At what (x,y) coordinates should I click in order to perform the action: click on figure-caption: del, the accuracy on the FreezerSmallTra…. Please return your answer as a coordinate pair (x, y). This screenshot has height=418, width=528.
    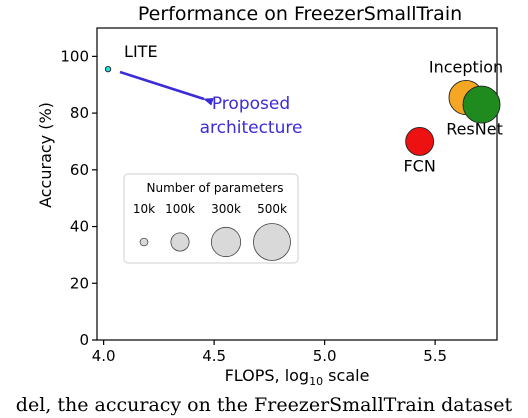
    Looking at the image, I should click on (264, 405).